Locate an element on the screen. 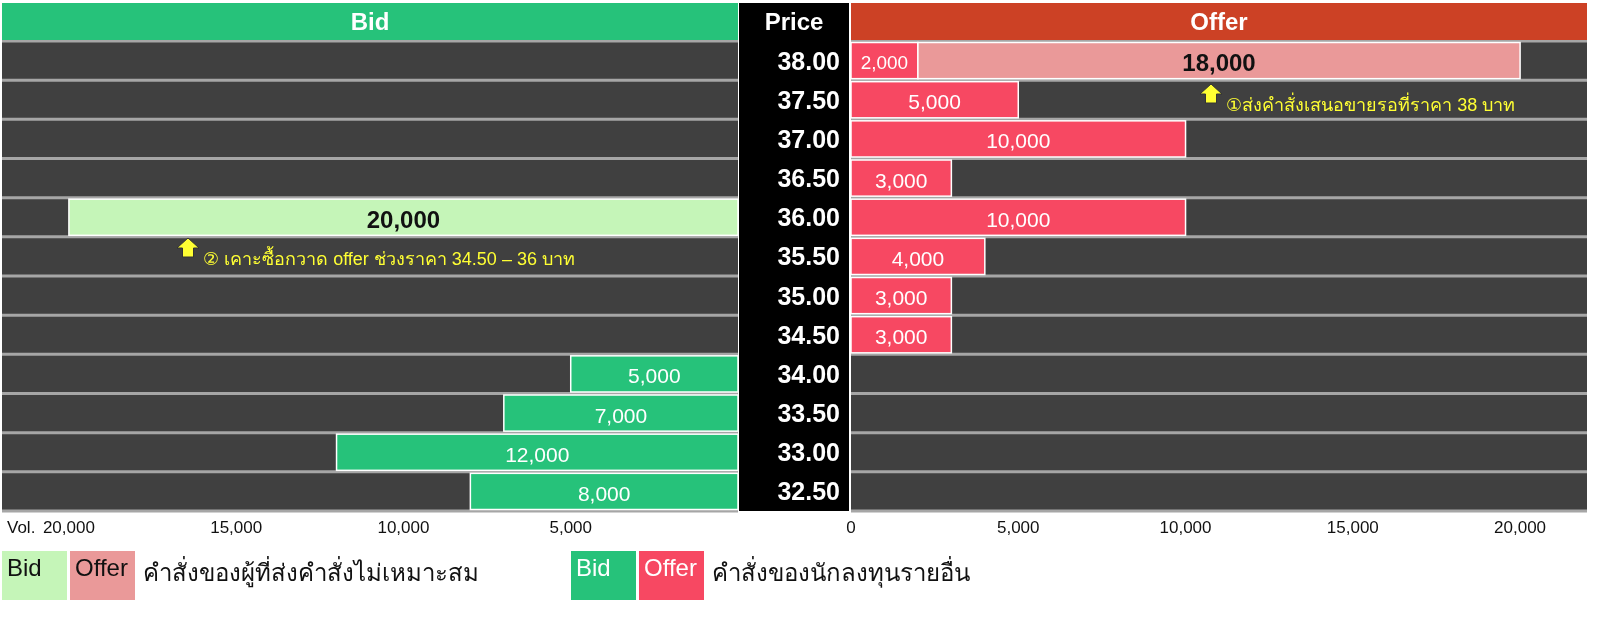 The width and height of the screenshot is (1600, 620). x-axis-title: Vol. is located at coordinates (21, 527).